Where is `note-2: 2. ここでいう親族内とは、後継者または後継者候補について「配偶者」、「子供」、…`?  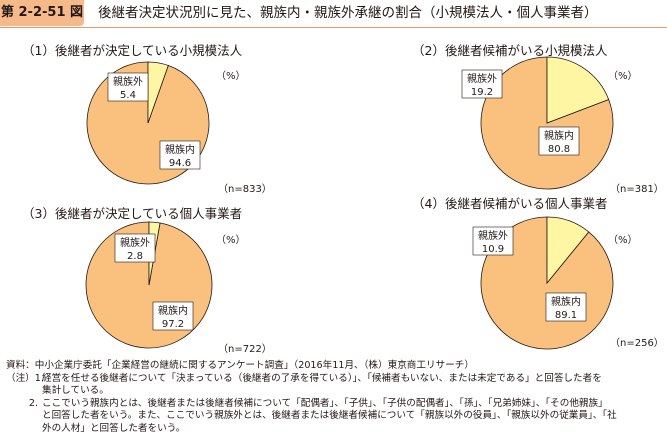
note-2: 2. ここでいう親族内とは、後継者または後継者候補について「配偶者」、「子供」、… is located at coordinates (334, 404).